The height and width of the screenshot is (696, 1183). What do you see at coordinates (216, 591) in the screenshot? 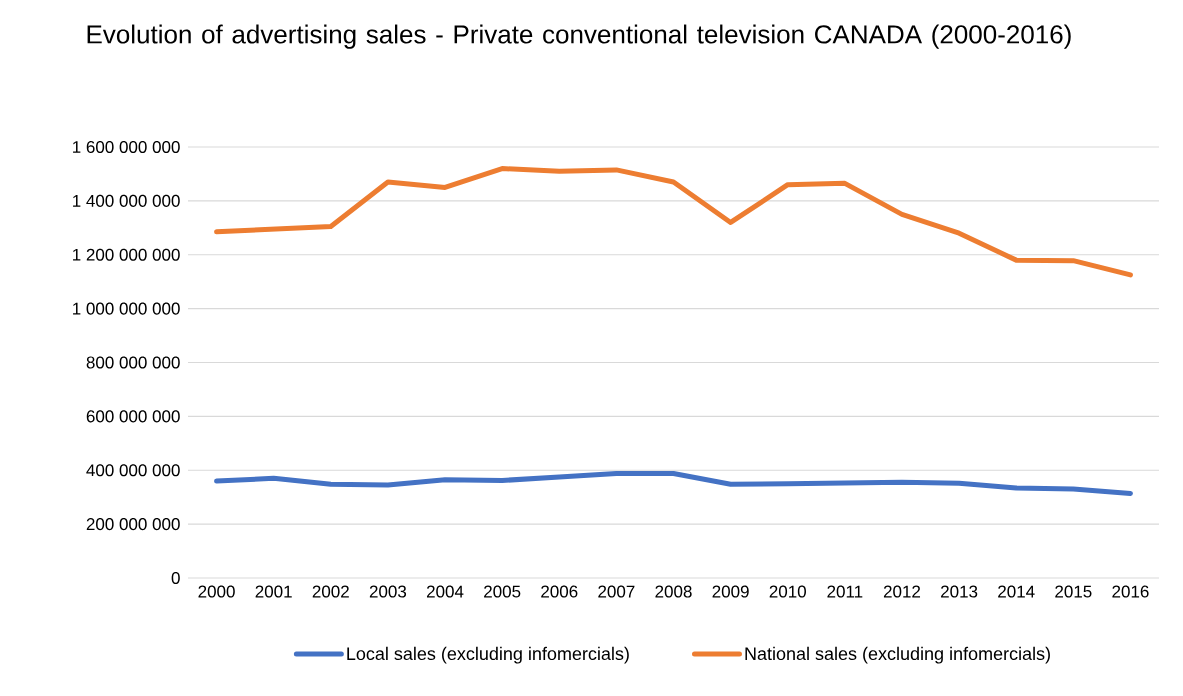
I see `x-tick-label: 2000` at bounding box center [216, 591].